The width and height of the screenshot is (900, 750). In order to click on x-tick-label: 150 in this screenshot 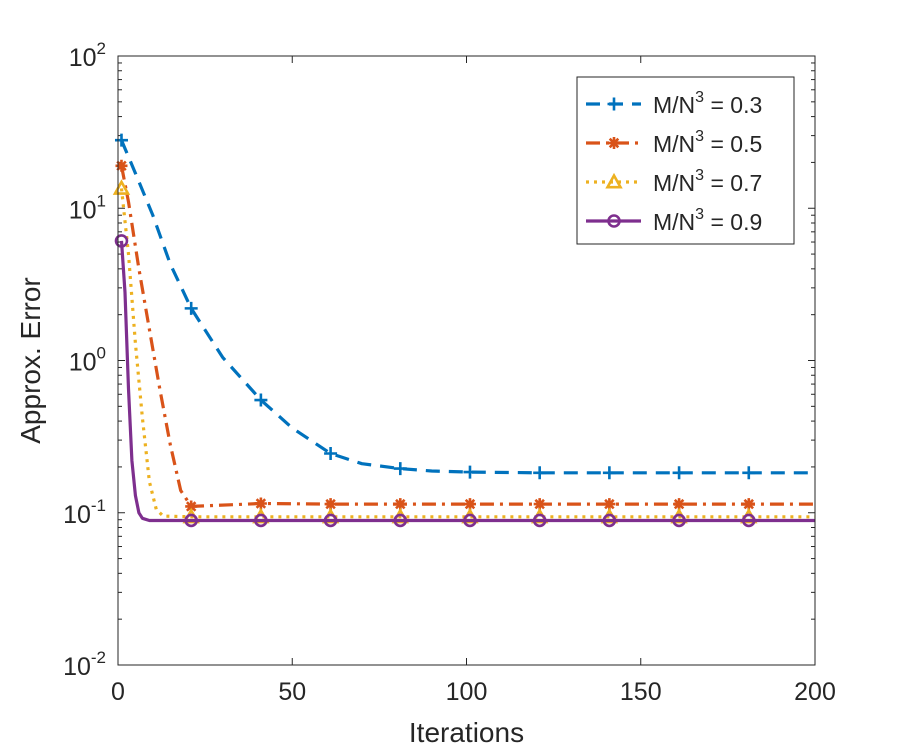, I will do `click(641, 692)`.